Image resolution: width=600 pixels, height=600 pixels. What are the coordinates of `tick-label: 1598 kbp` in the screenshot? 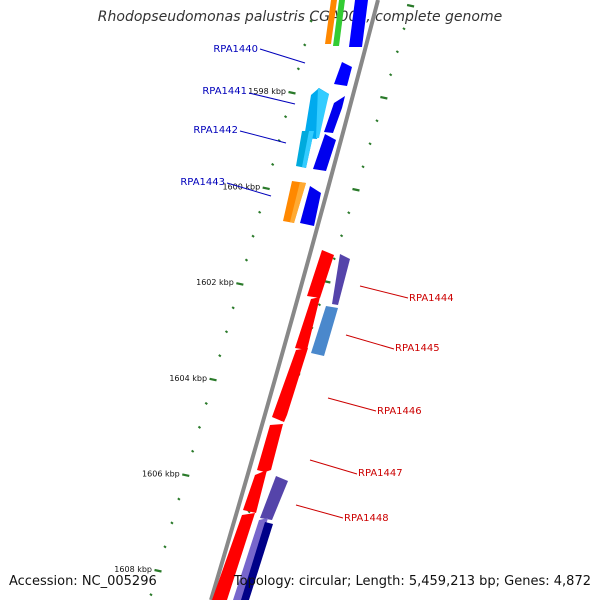 It's located at (267, 91).